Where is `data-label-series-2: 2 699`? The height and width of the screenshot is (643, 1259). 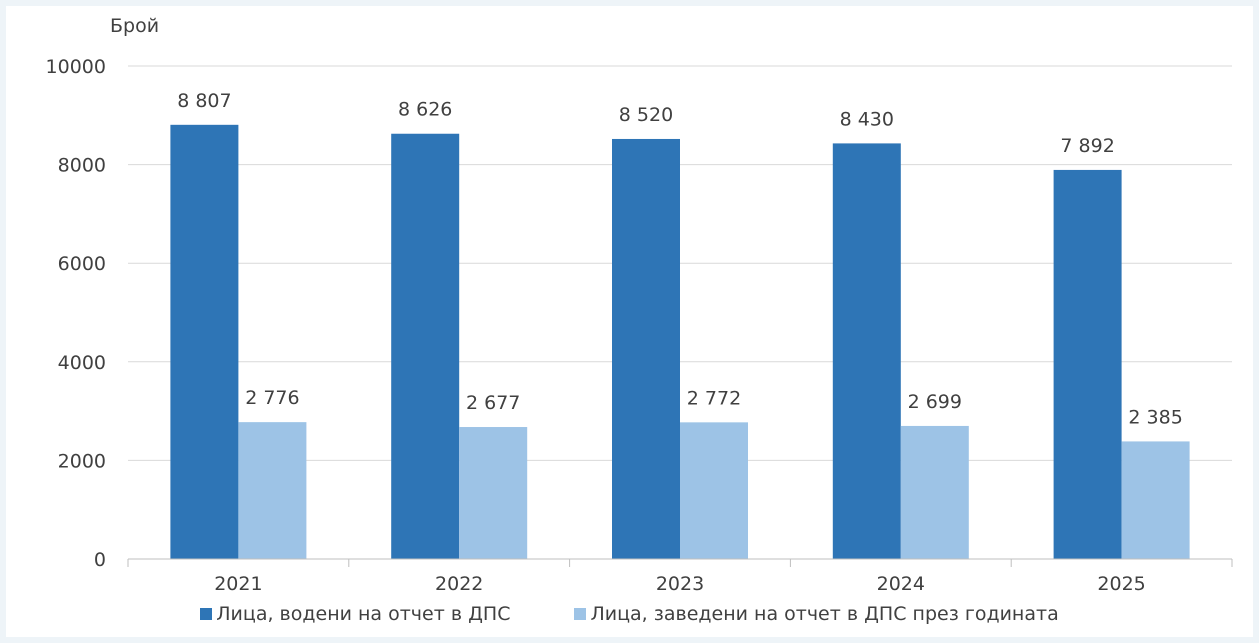
data-label-series-2: 2 699 is located at coordinates (935, 402).